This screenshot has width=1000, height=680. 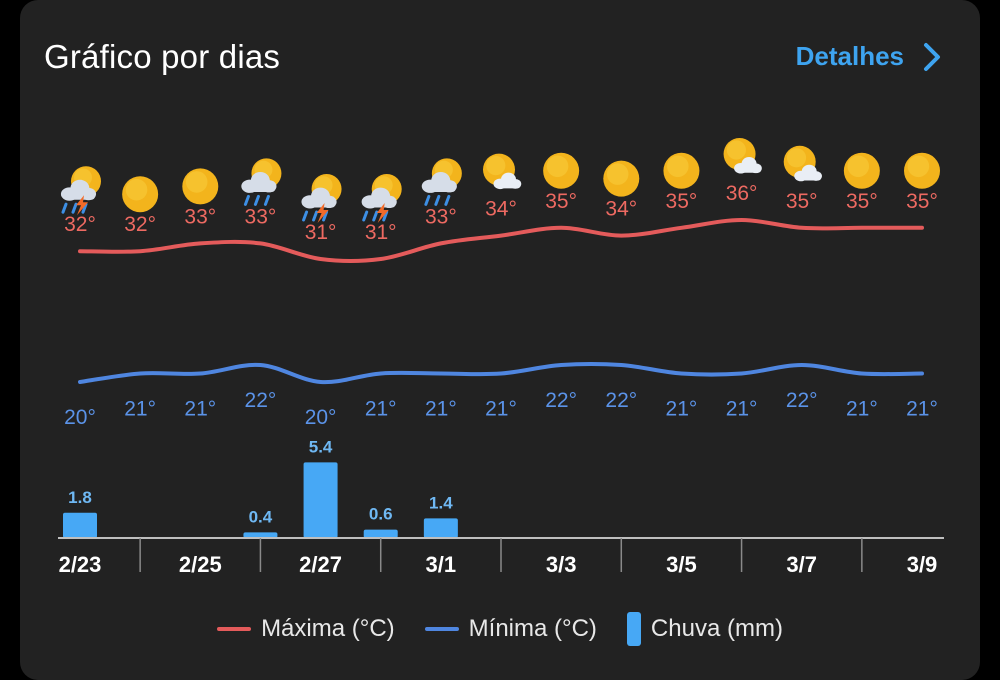 What do you see at coordinates (441, 502) in the screenshot?
I see `rain-value-label: 1.4` at bounding box center [441, 502].